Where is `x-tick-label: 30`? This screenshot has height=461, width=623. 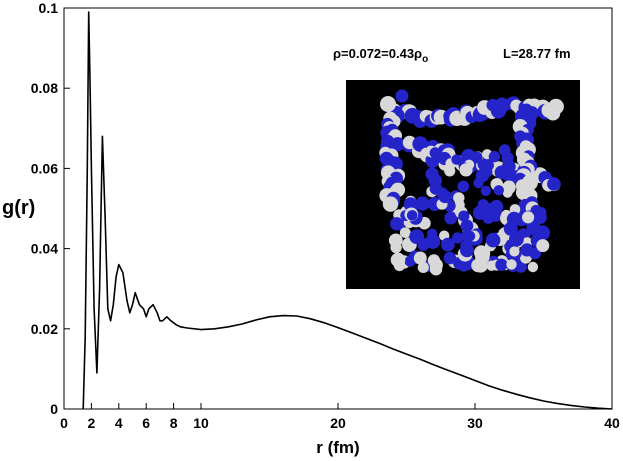 x-tick-label: 30 is located at coordinates (475, 423).